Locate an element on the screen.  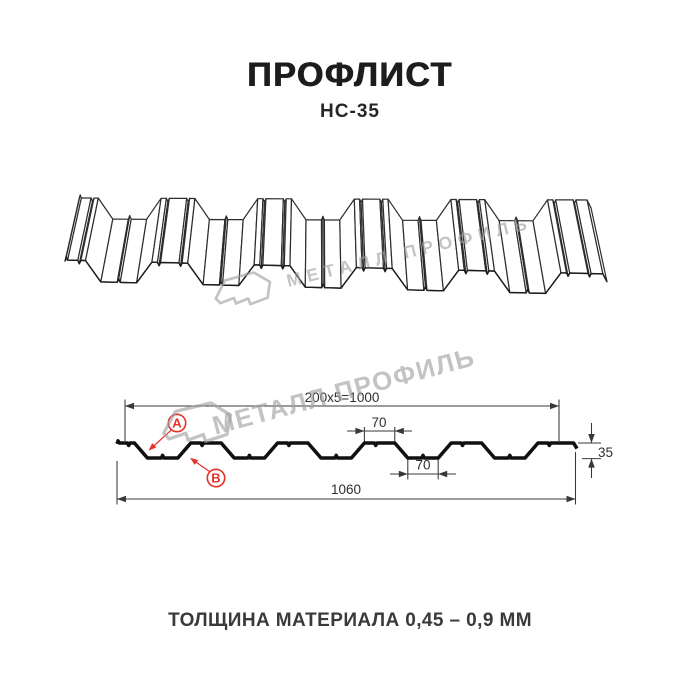
dim-rib-bottom-width: 70 is located at coordinates (422, 465).